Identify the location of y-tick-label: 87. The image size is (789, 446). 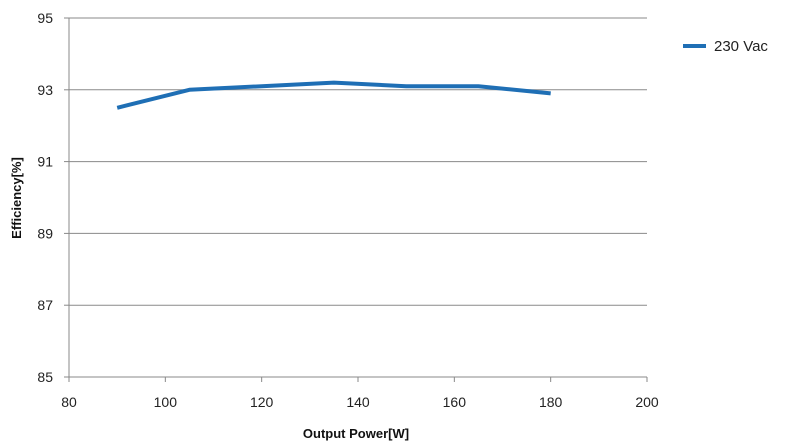
(45, 305).